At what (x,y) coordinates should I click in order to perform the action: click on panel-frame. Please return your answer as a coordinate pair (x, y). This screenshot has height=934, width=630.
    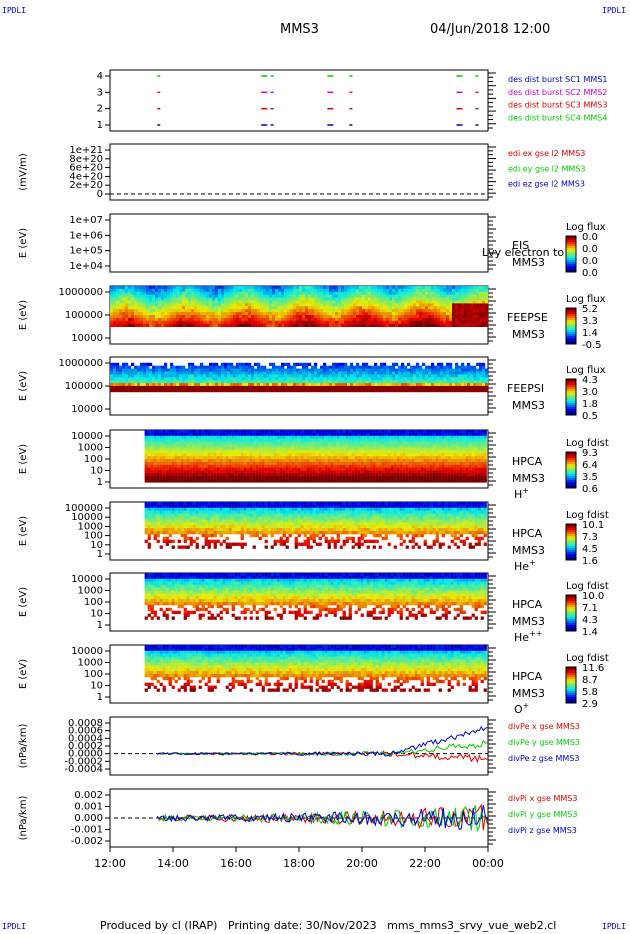
    Looking at the image, I should click on (299, 243).